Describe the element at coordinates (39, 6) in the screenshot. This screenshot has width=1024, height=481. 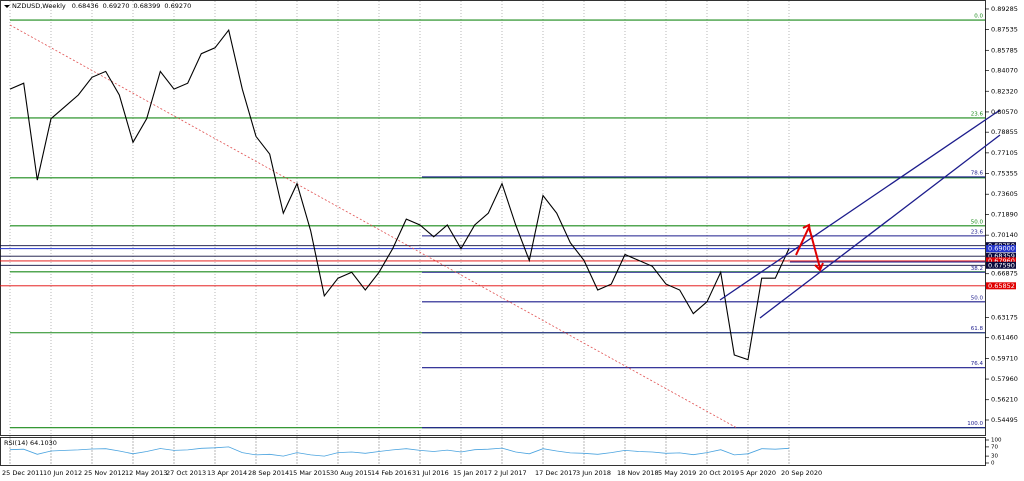
I see `chart-title: NZDUSD,Weekly` at that location.